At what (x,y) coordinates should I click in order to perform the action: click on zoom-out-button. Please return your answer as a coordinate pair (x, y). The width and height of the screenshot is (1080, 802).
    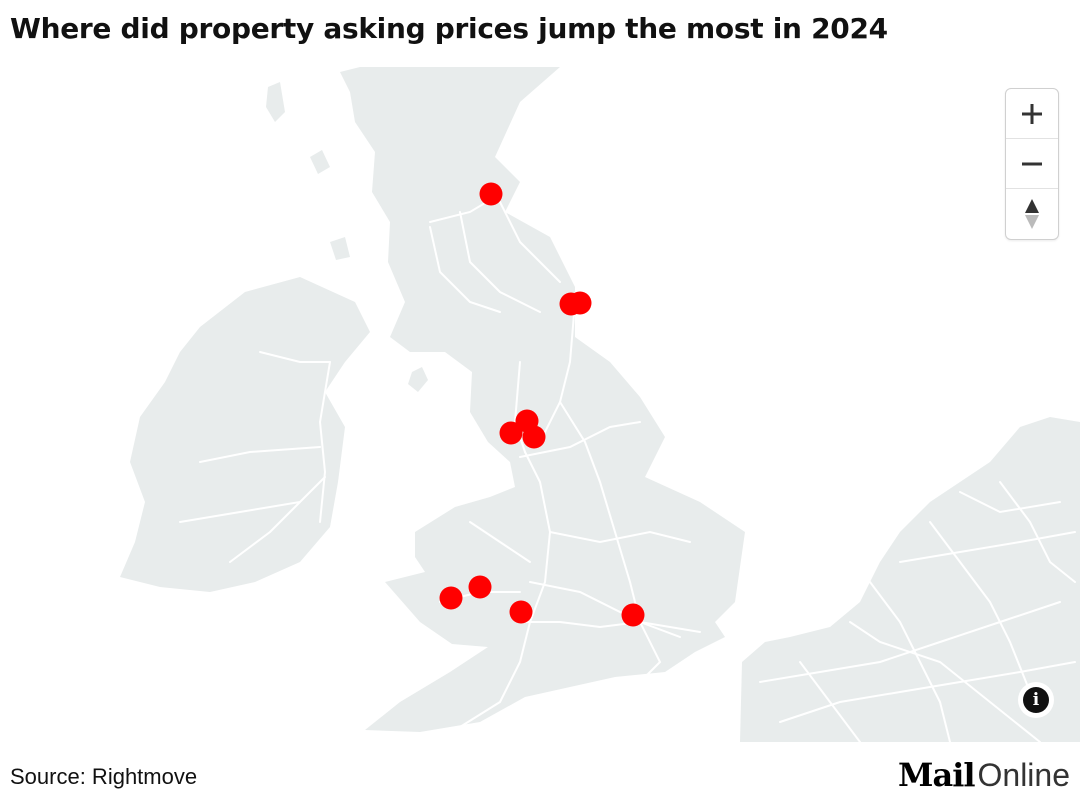
    Looking at the image, I should click on (1032, 164).